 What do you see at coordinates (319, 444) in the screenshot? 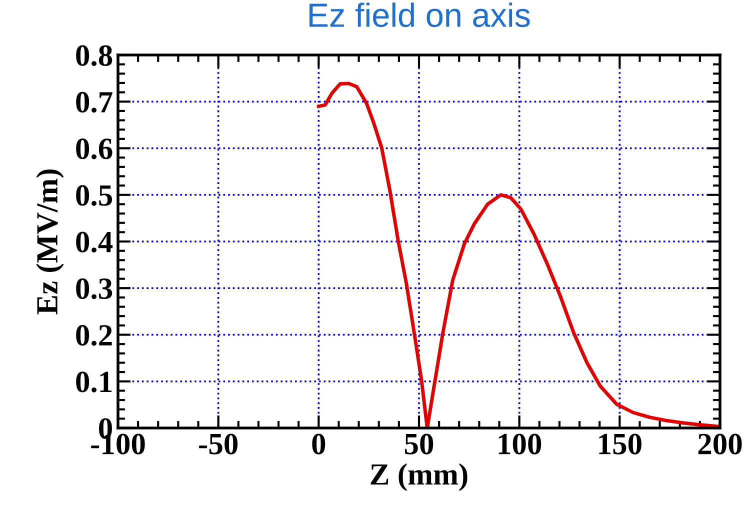
I see `x-tick-label: 0` at bounding box center [319, 444].